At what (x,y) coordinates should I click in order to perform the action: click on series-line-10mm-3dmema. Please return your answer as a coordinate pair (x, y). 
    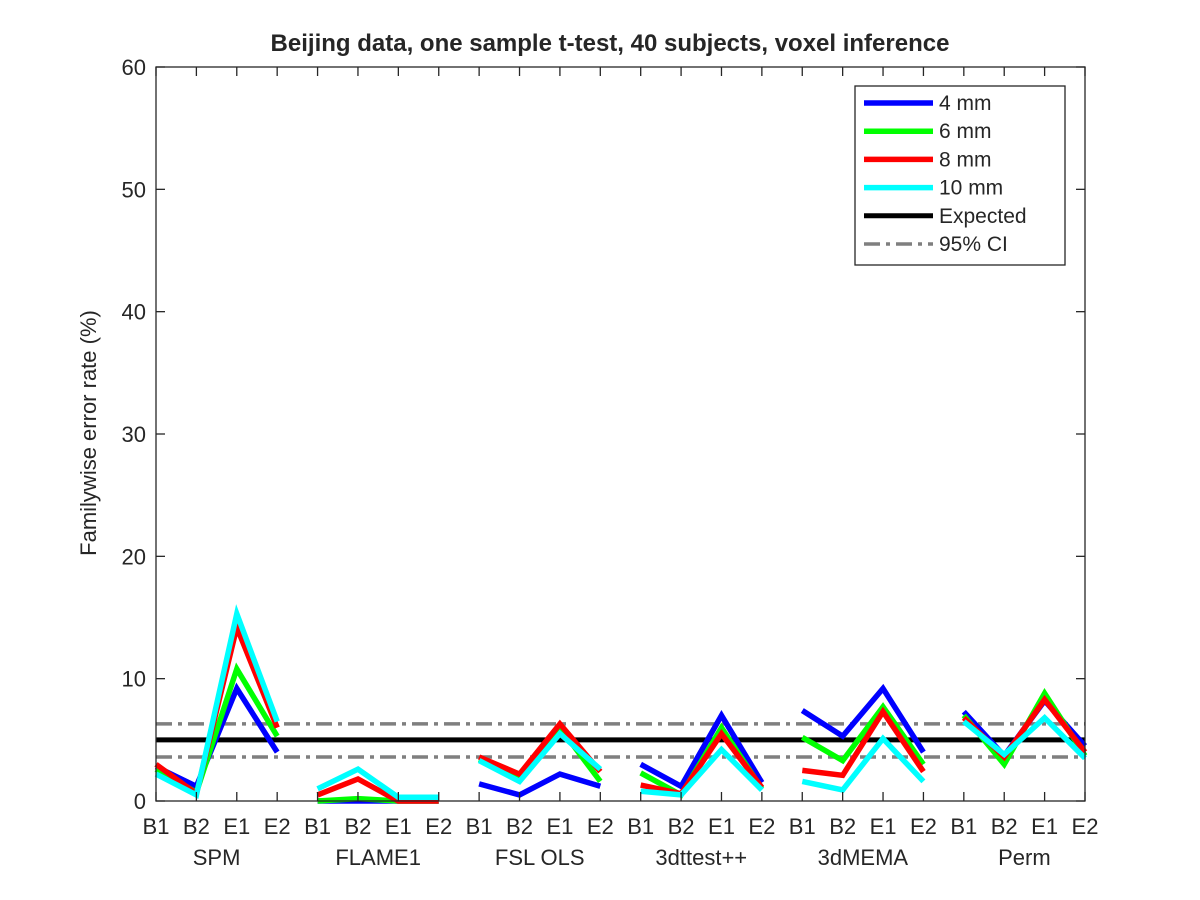
    Looking at the image, I should click on (863, 764).